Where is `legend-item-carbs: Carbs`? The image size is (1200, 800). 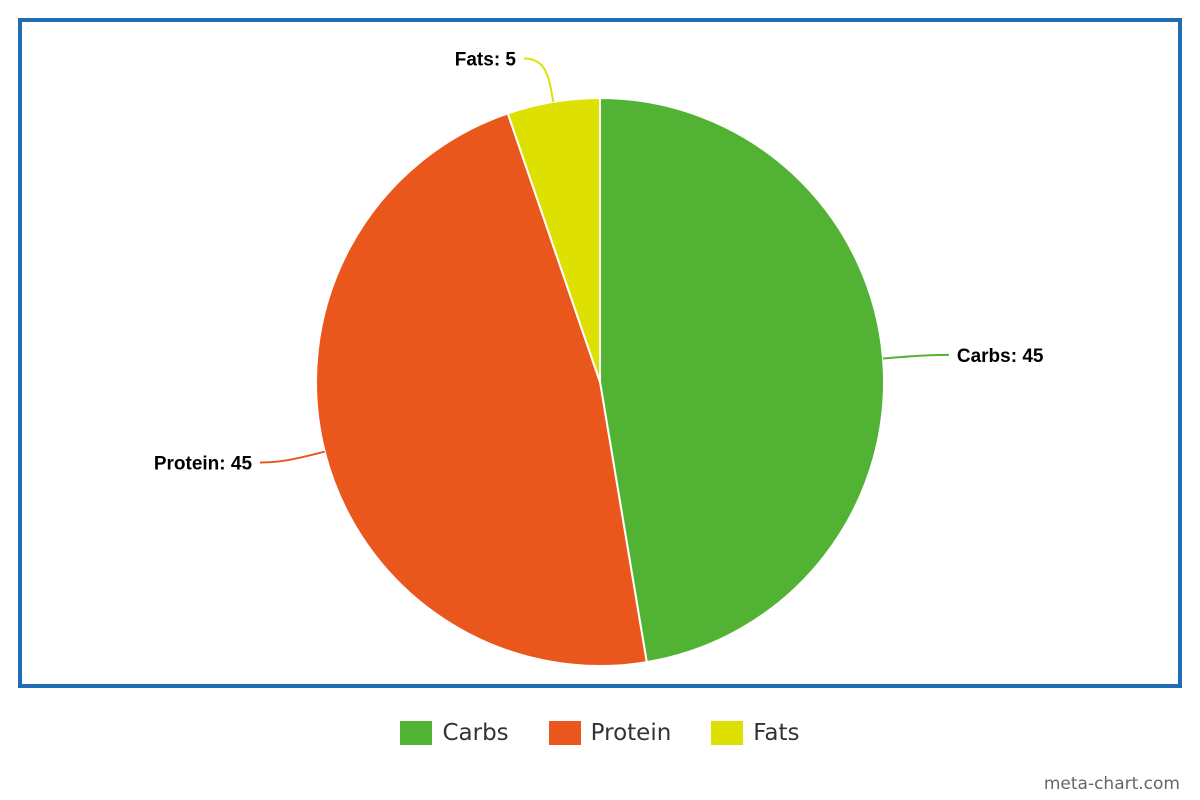 legend-item-carbs: Carbs is located at coordinates (454, 733).